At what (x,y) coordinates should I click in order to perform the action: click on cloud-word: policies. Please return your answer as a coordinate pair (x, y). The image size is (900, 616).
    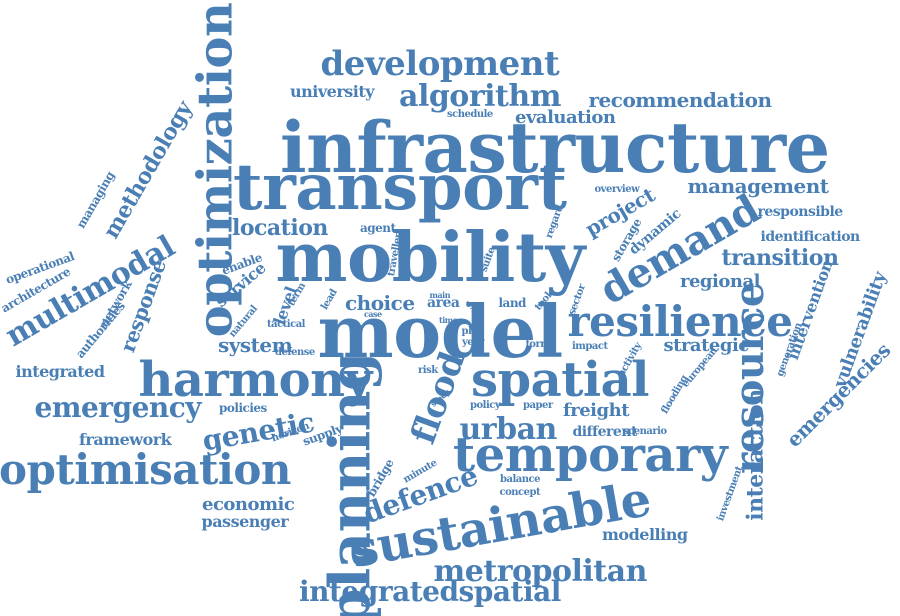
    Looking at the image, I should click on (243, 408).